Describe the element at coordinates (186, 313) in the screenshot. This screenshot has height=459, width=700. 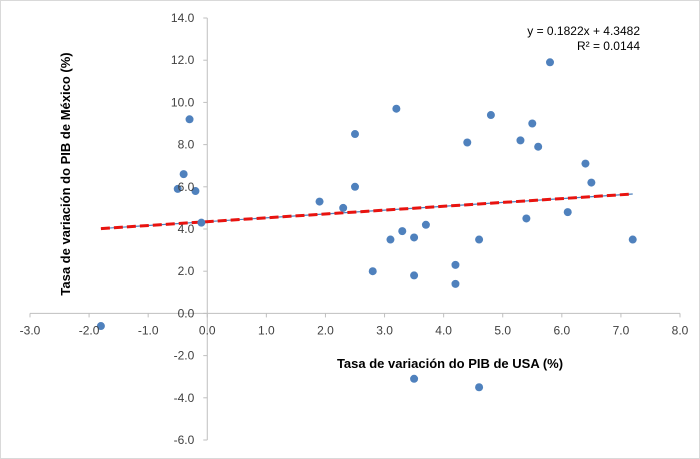
I see `y-tick-label: 0.0` at that location.